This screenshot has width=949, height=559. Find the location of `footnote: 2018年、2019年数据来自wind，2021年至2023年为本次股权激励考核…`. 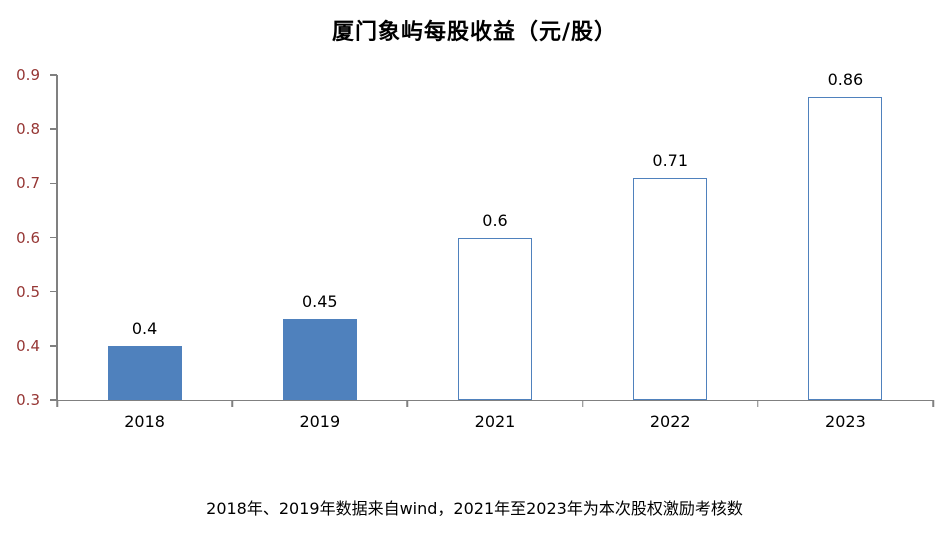

footnote: 2018年、2019年数据来自wind，2021年至2023年为本次股权激励考核… is located at coordinates (474, 508).